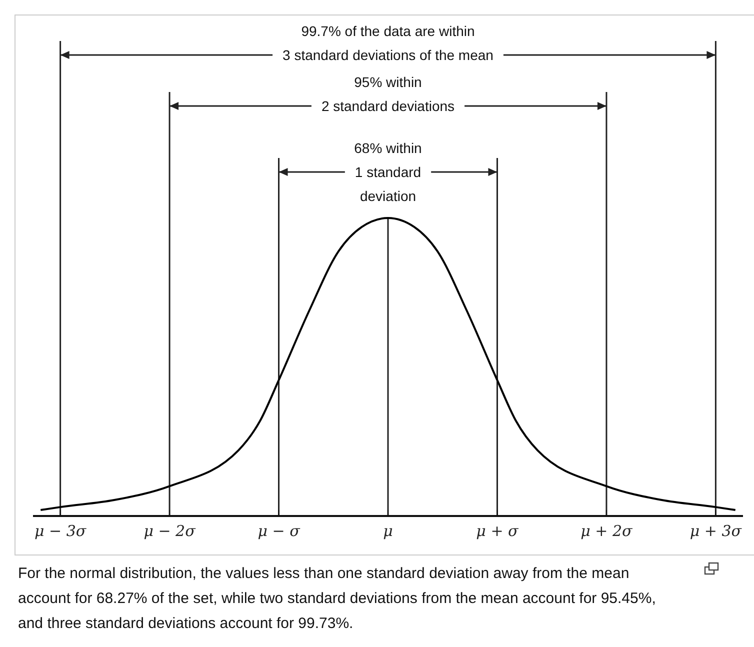 The height and width of the screenshot is (647, 754). What do you see at coordinates (607, 531) in the screenshot?
I see `x-tick-label: μ + 2σ` at bounding box center [607, 531].